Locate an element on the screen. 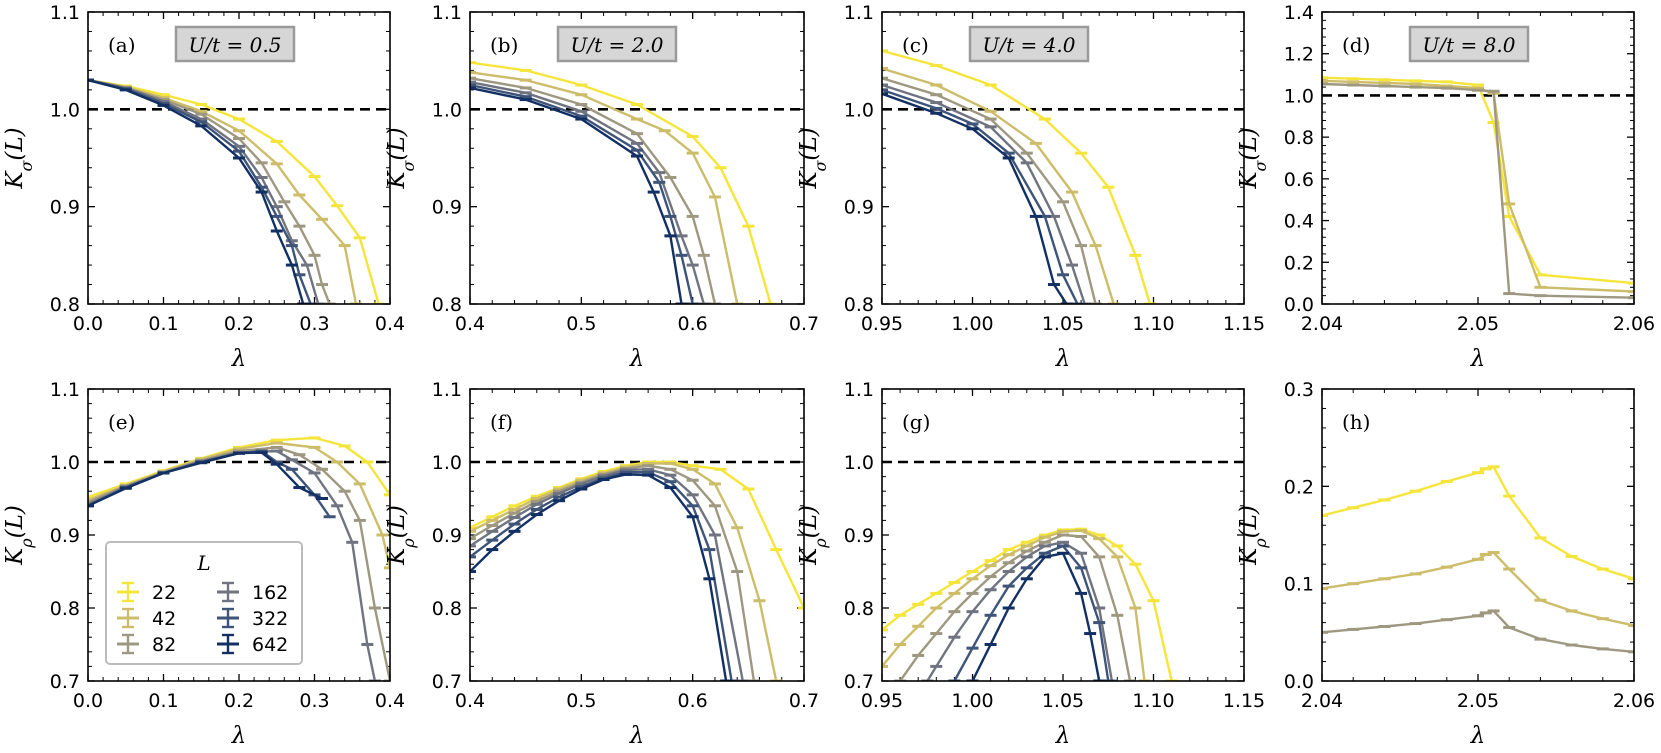 This screenshot has height=753, width=1661. y-tick-label: 0.3 is located at coordinates (1299, 390).